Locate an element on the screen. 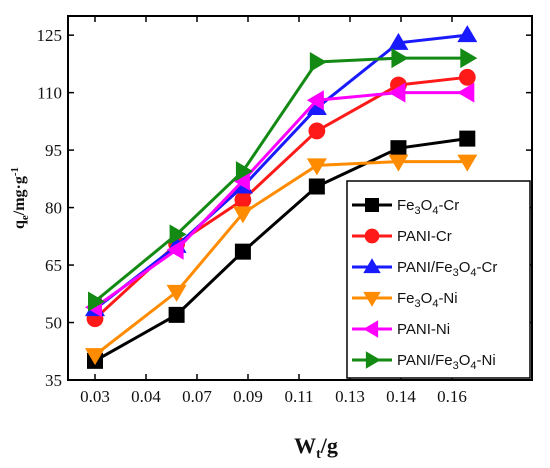 The width and height of the screenshot is (550, 468). y-tick-label: 50 is located at coordinates (53, 323).